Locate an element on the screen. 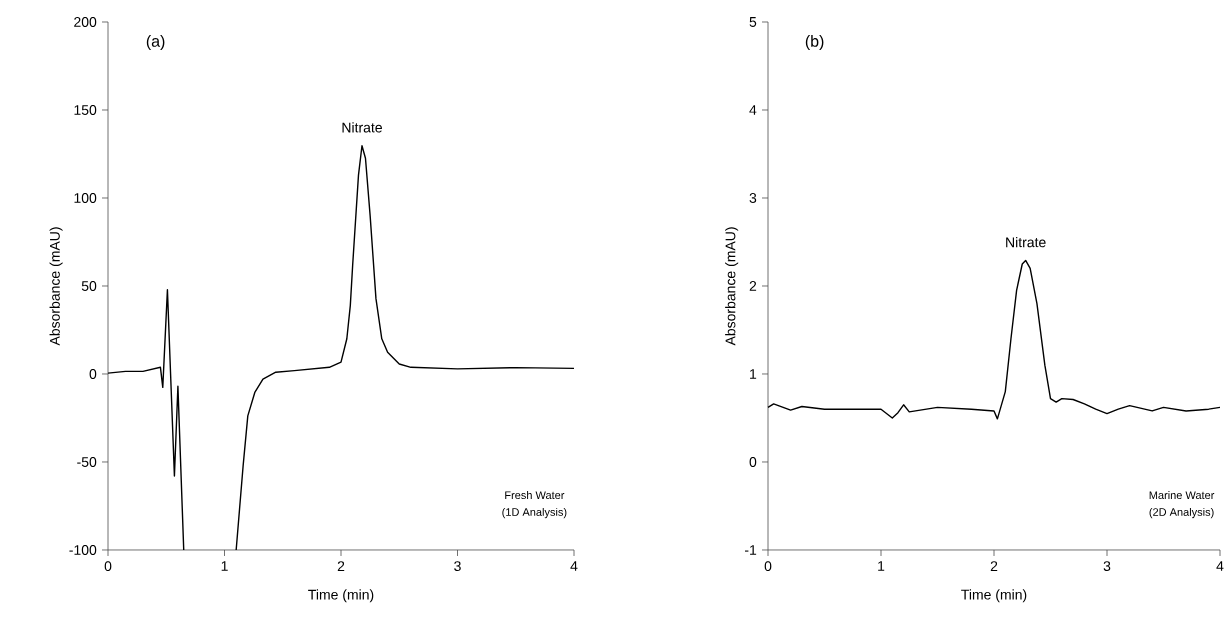 The image size is (1228, 636). y-tick-label: -100 is located at coordinates (83, 550).